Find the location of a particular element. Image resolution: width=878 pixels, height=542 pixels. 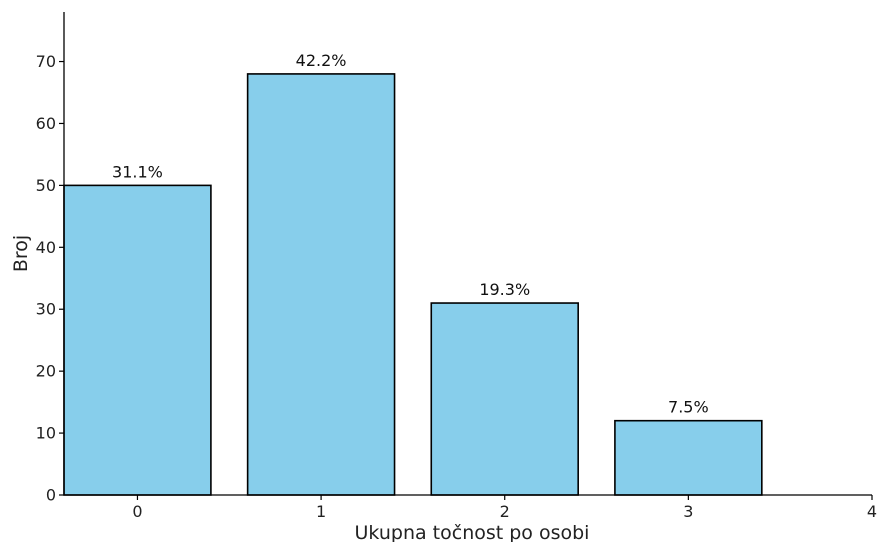

x-axis: 0 1 2 3 4 is located at coordinates (470, 507).